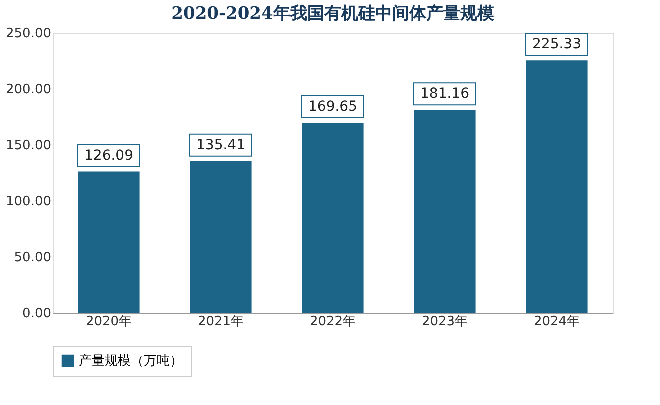 The height and width of the screenshot is (405, 660). I want to click on y-tick-label: 0.00, so click(37, 314).